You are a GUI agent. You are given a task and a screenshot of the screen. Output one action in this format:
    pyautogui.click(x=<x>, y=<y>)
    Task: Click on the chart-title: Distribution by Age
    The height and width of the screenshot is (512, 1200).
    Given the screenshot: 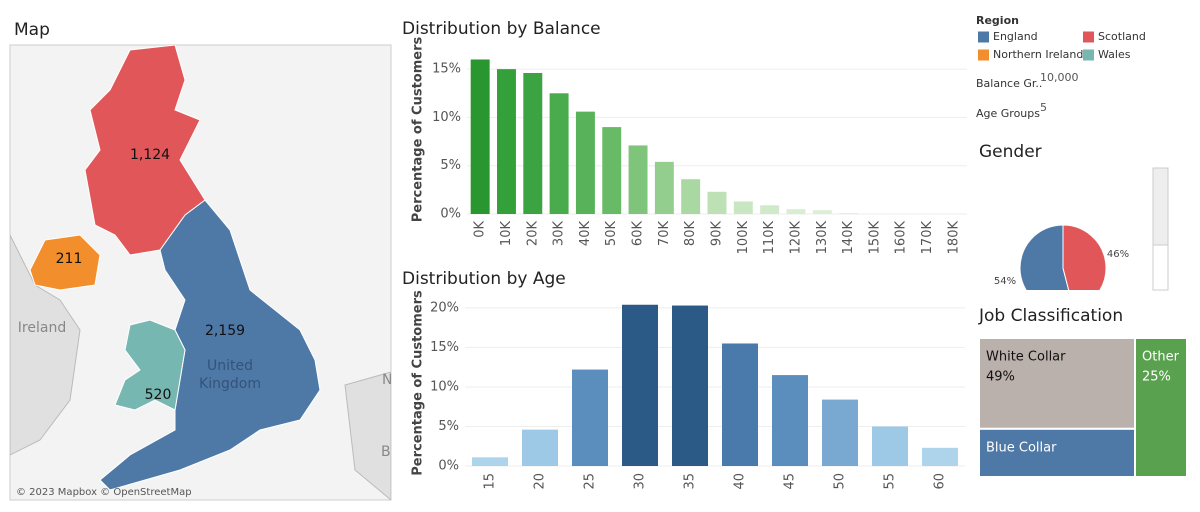 What is the action you would take?
    pyautogui.click(x=484, y=279)
    